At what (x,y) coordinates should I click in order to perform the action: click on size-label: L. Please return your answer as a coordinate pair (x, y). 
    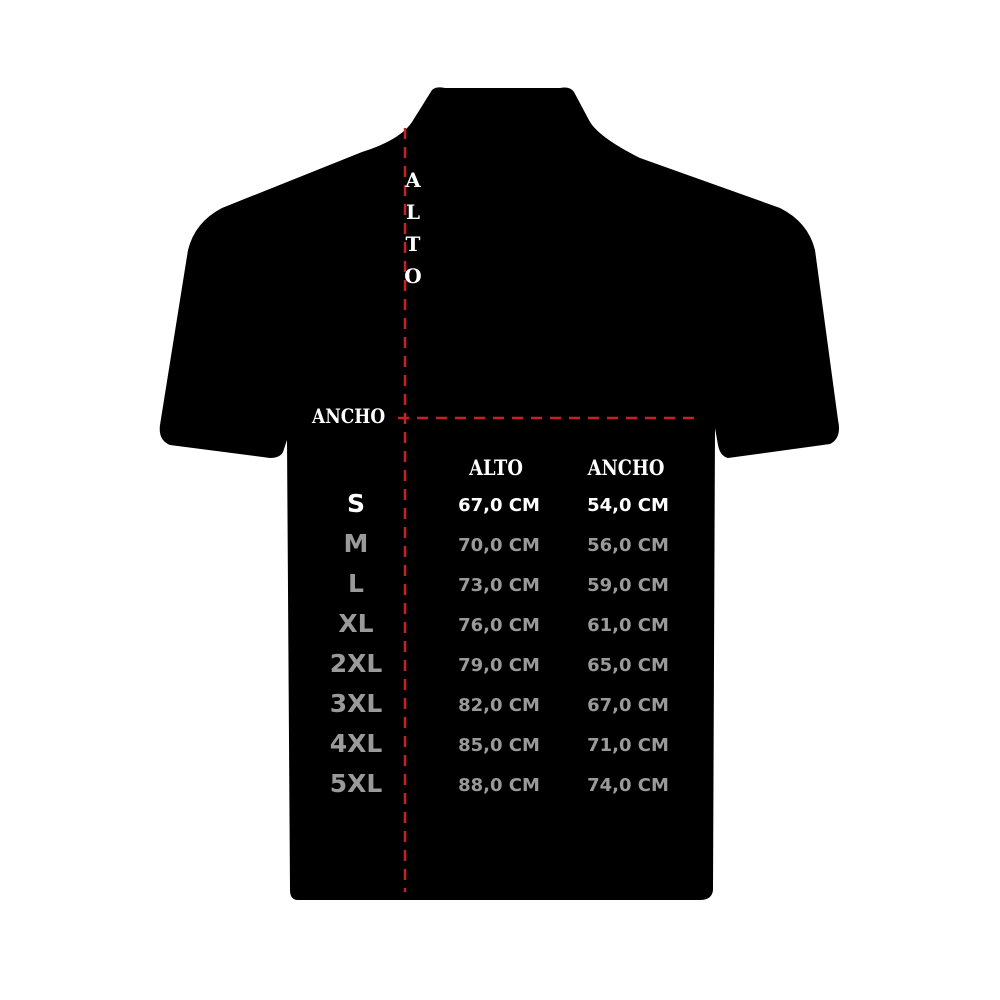
    Looking at the image, I should click on (356, 583).